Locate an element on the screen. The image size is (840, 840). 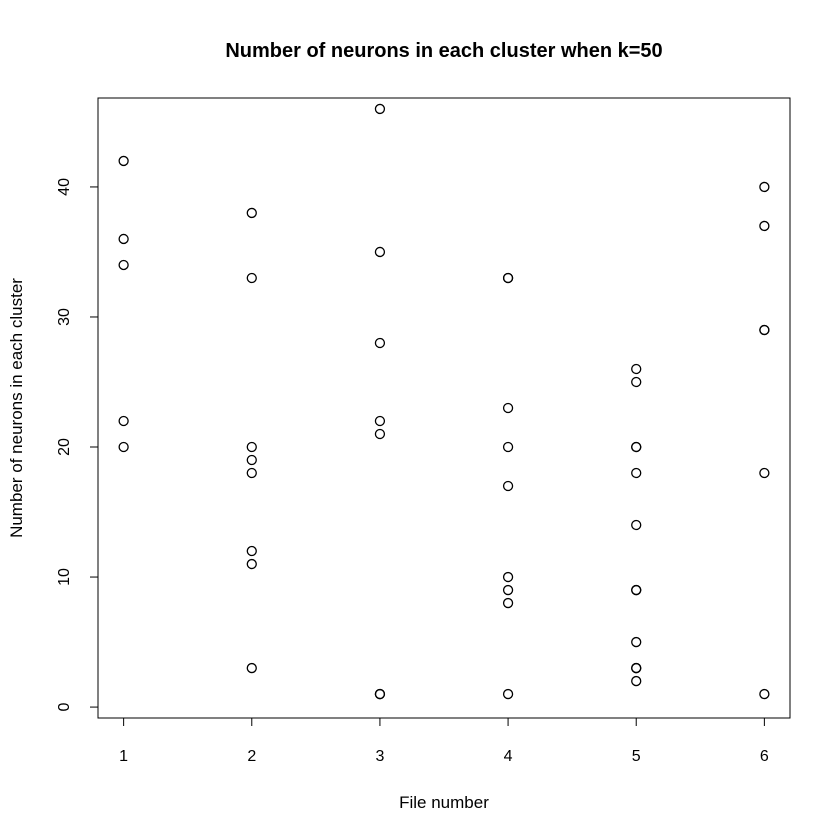
x-tick-label: 2 is located at coordinates (251, 756).